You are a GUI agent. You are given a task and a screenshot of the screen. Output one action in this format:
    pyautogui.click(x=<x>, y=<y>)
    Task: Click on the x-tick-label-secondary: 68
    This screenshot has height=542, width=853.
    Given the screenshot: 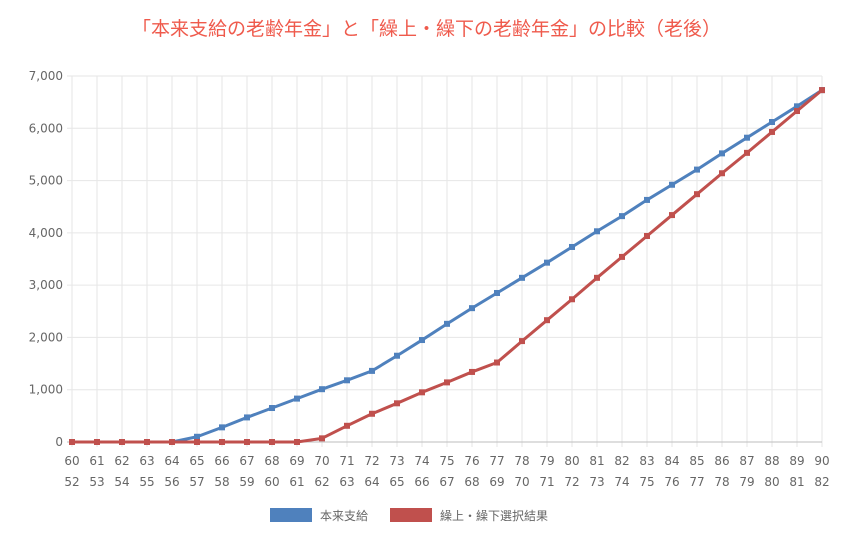 What is the action you would take?
    pyautogui.click(x=471, y=482)
    